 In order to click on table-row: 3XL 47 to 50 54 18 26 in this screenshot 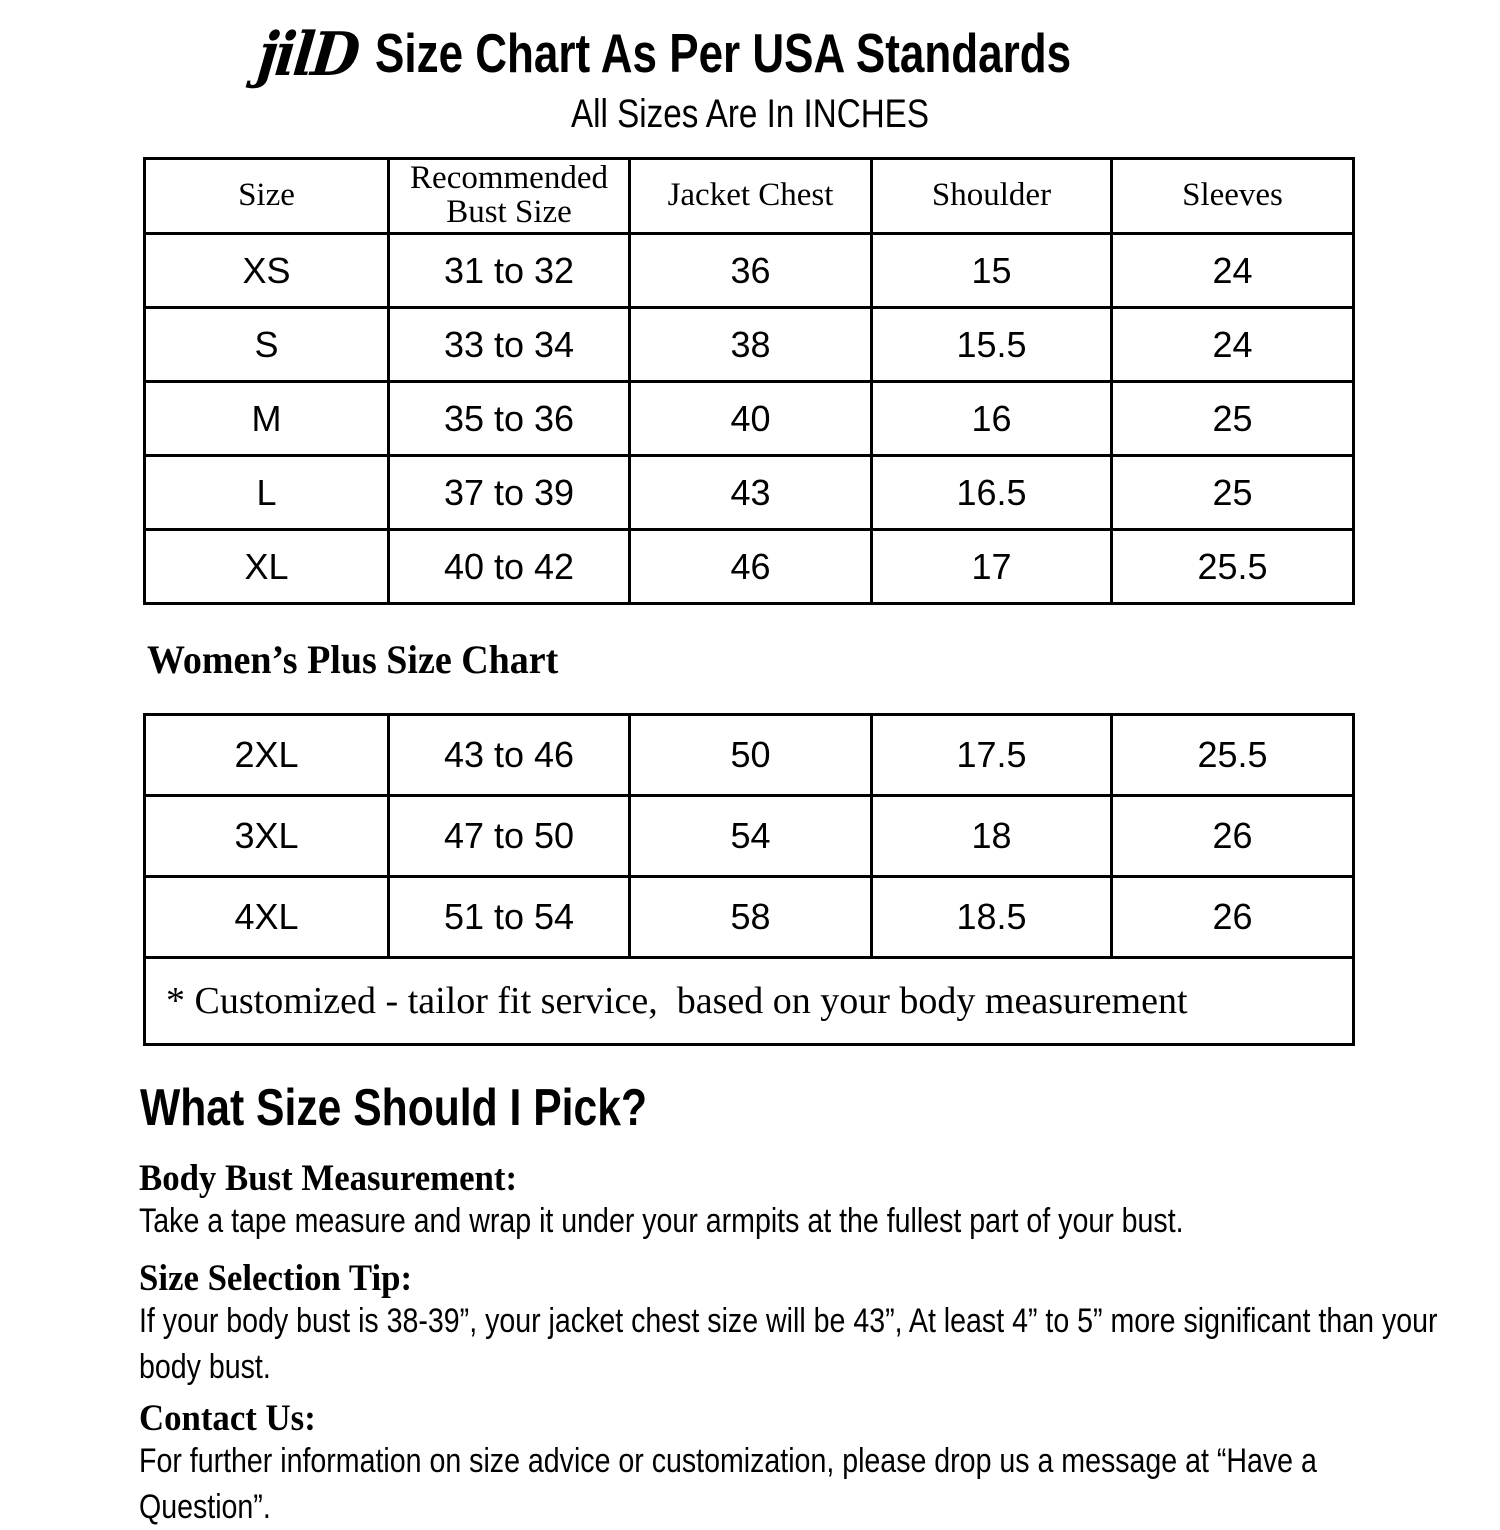, I will do `click(749, 836)`.